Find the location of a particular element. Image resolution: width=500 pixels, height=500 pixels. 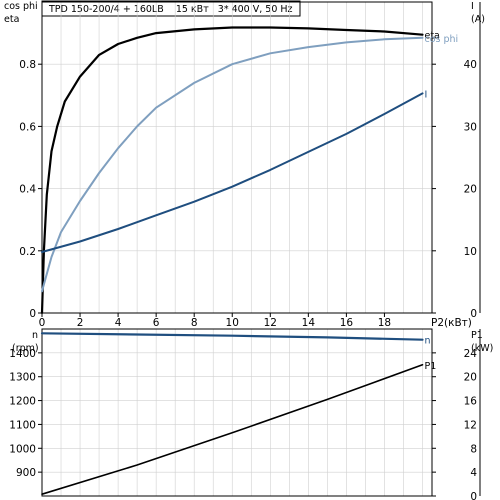

x-axis-tick-label: 14 is located at coordinates (309, 323).